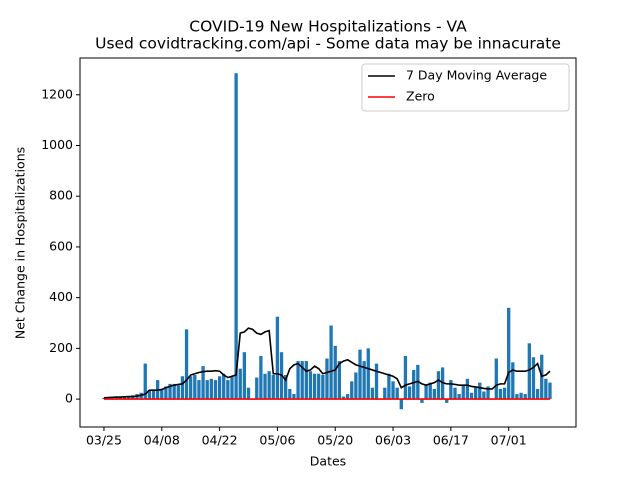 Image resolution: width=640 pixels, height=480 pixels. Describe the element at coordinates (277, 440) in the screenshot. I see `x-tick-label: 05/06` at that location.